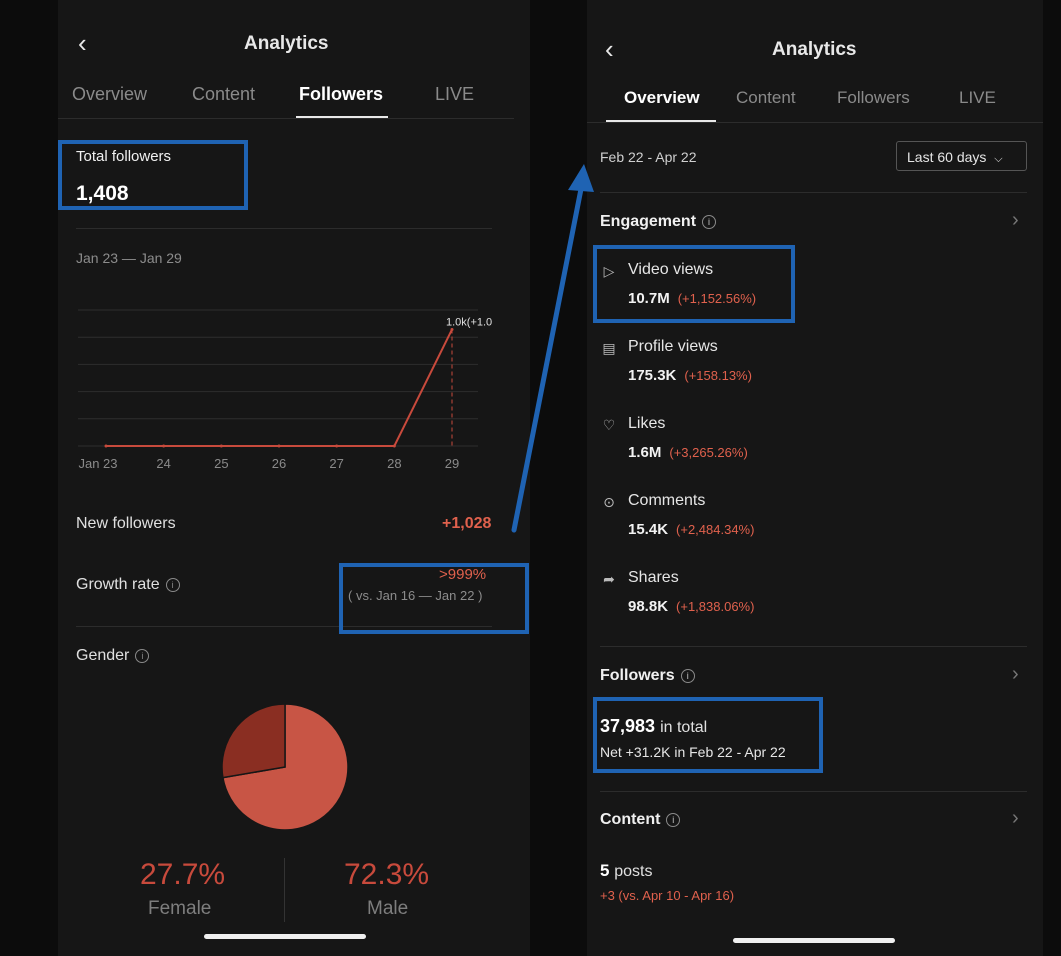 Image resolution: width=1061 pixels, height=956 pixels. I want to click on followers-total: 37,983 in total, so click(653, 726).